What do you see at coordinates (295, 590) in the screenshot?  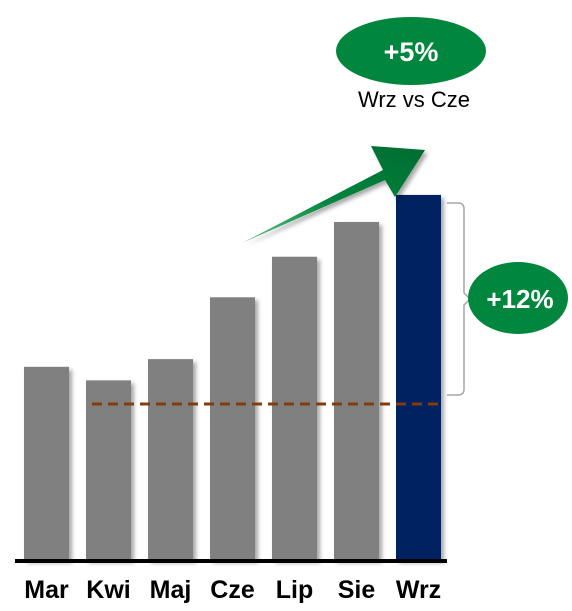 I see `category-label-lip: Lip` at bounding box center [295, 590].